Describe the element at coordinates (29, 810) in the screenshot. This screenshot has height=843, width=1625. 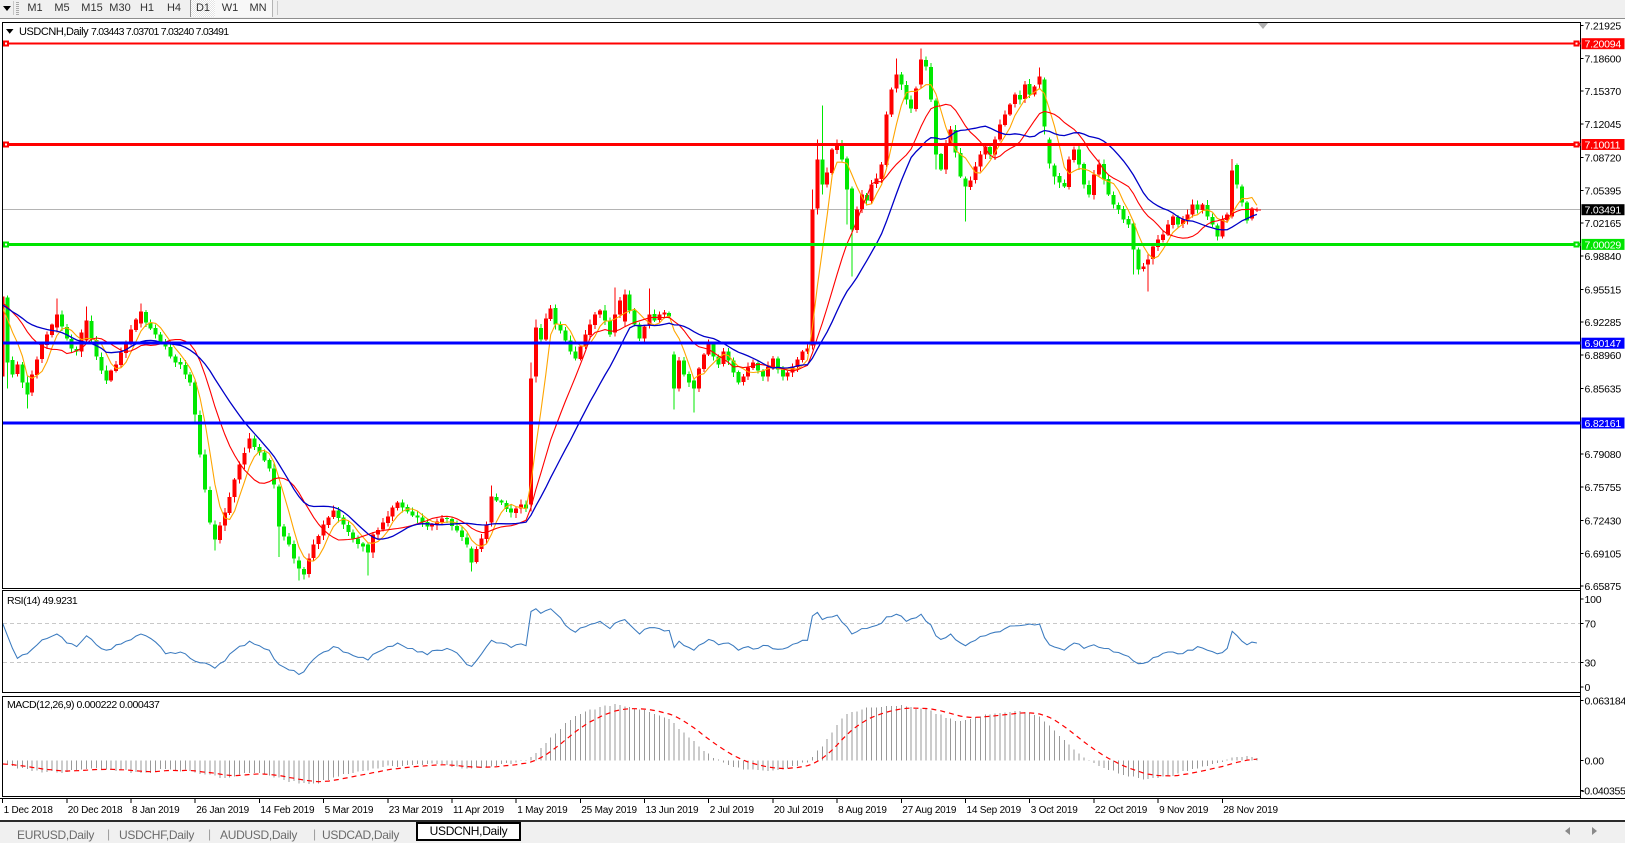
I see `svg-text: 1 Dec 2018` at that location.